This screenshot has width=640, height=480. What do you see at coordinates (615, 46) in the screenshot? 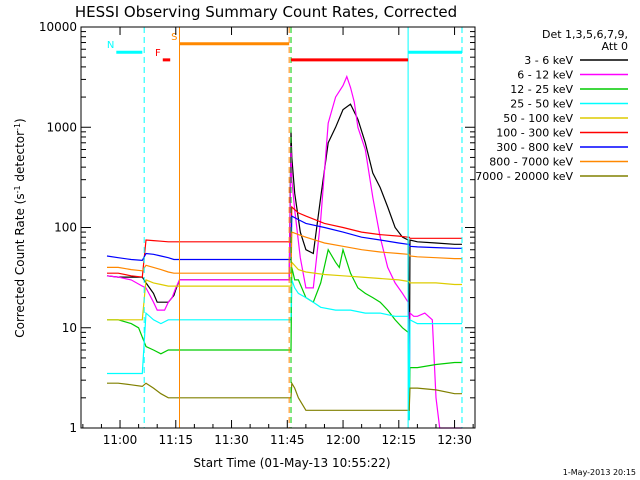
I see `legend-header-line2: Att 0` at bounding box center [615, 46].